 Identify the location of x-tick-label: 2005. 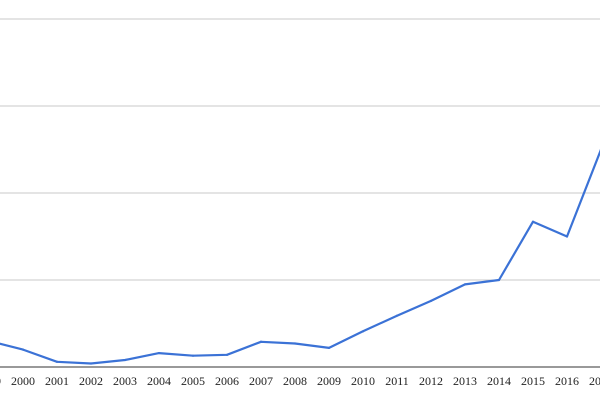
(193, 381).